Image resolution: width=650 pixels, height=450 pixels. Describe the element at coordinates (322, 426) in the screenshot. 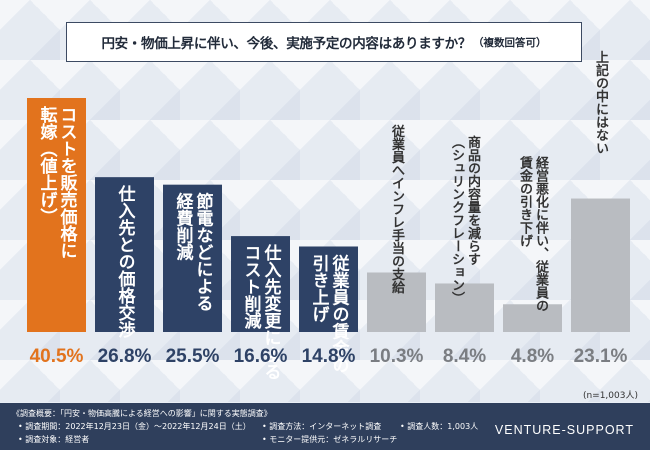

I see `survey-method: • 調査方法：インターネット調査` at that location.